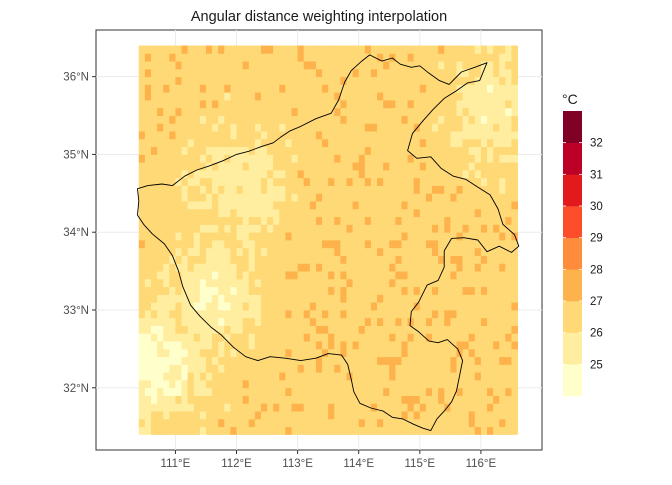 The width and height of the screenshot is (672, 485). What do you see at coordinates (596, 334) in the screenshot?
I see `legend-label: 26` at bounding box center [596, 334].